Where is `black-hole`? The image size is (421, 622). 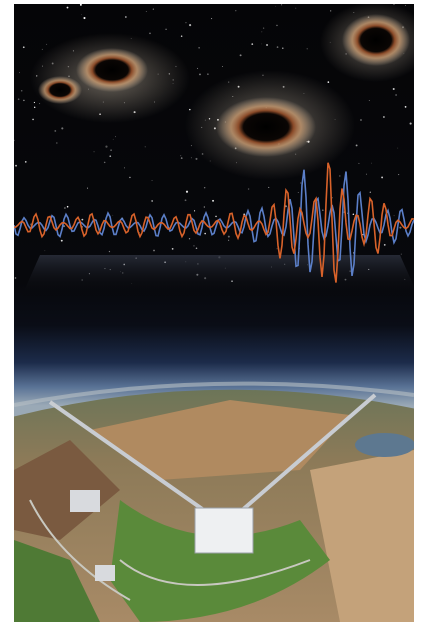
black-hole is located at coordinates (112, 70).